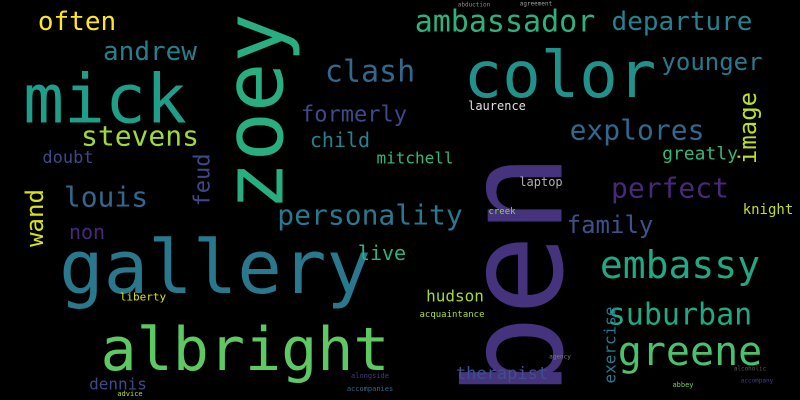 The image size is (800, 400). What do you see at coordinates (118, 384) in the screenshot?
I see `word: dennis` at bounding box center [118, 384].